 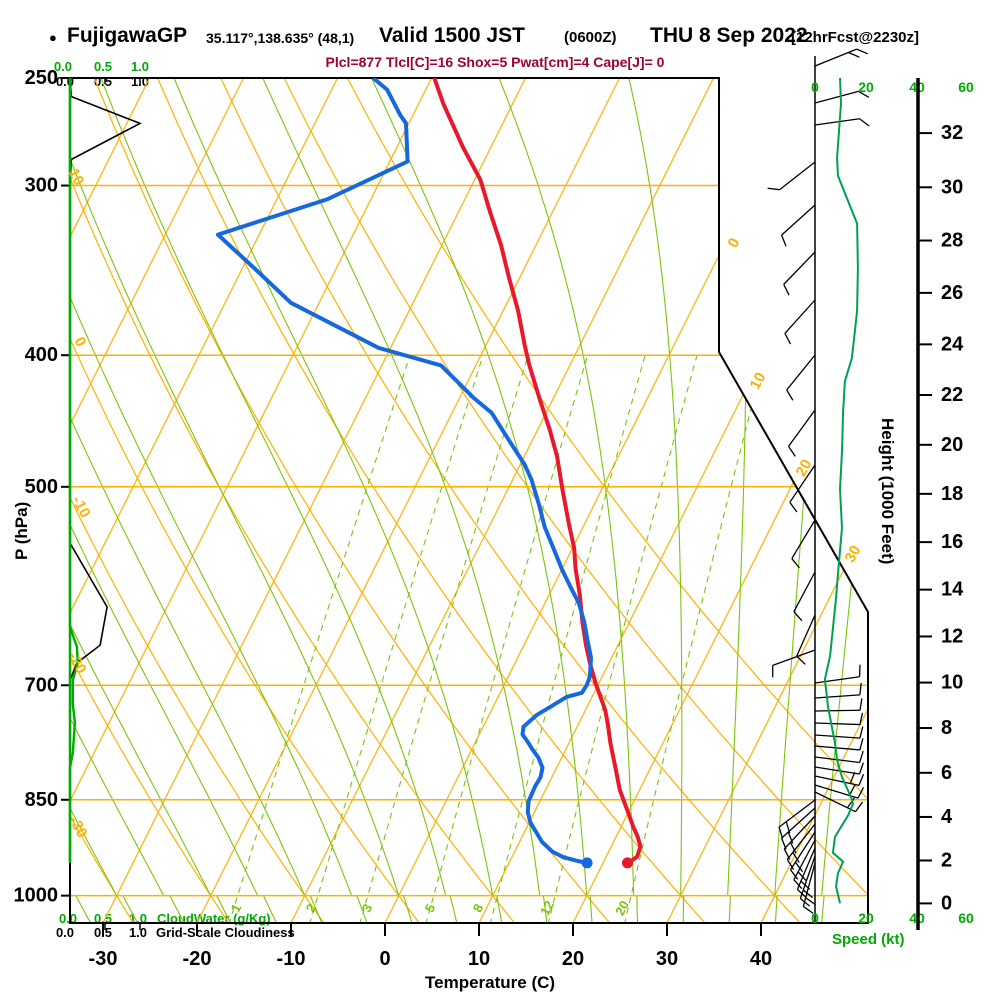 I want to click on valid-zulu: (0600Z), so click(x=590, y=37).